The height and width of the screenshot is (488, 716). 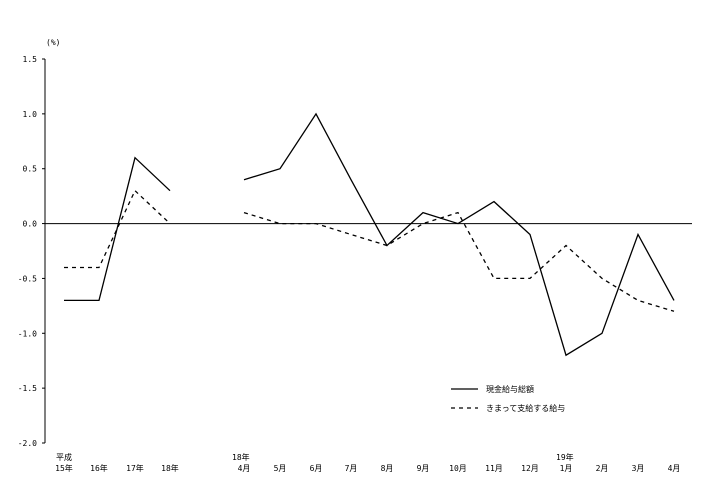 What do you see at coordinates (525, 408) in the screenshot?
I see `legend-label-2: きまって支給する給与` at bounding box center [525, 408].